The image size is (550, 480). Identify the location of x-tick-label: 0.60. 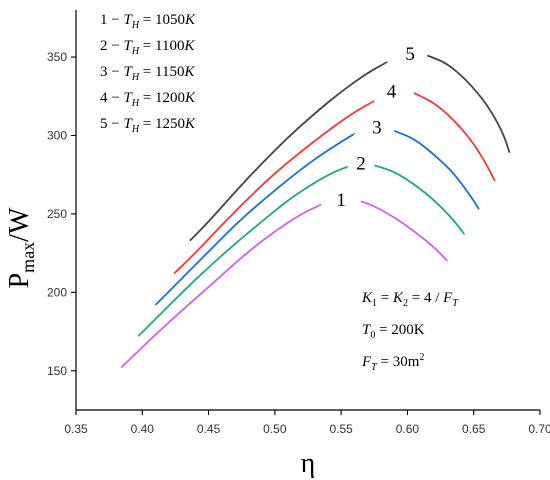
(408, 429).